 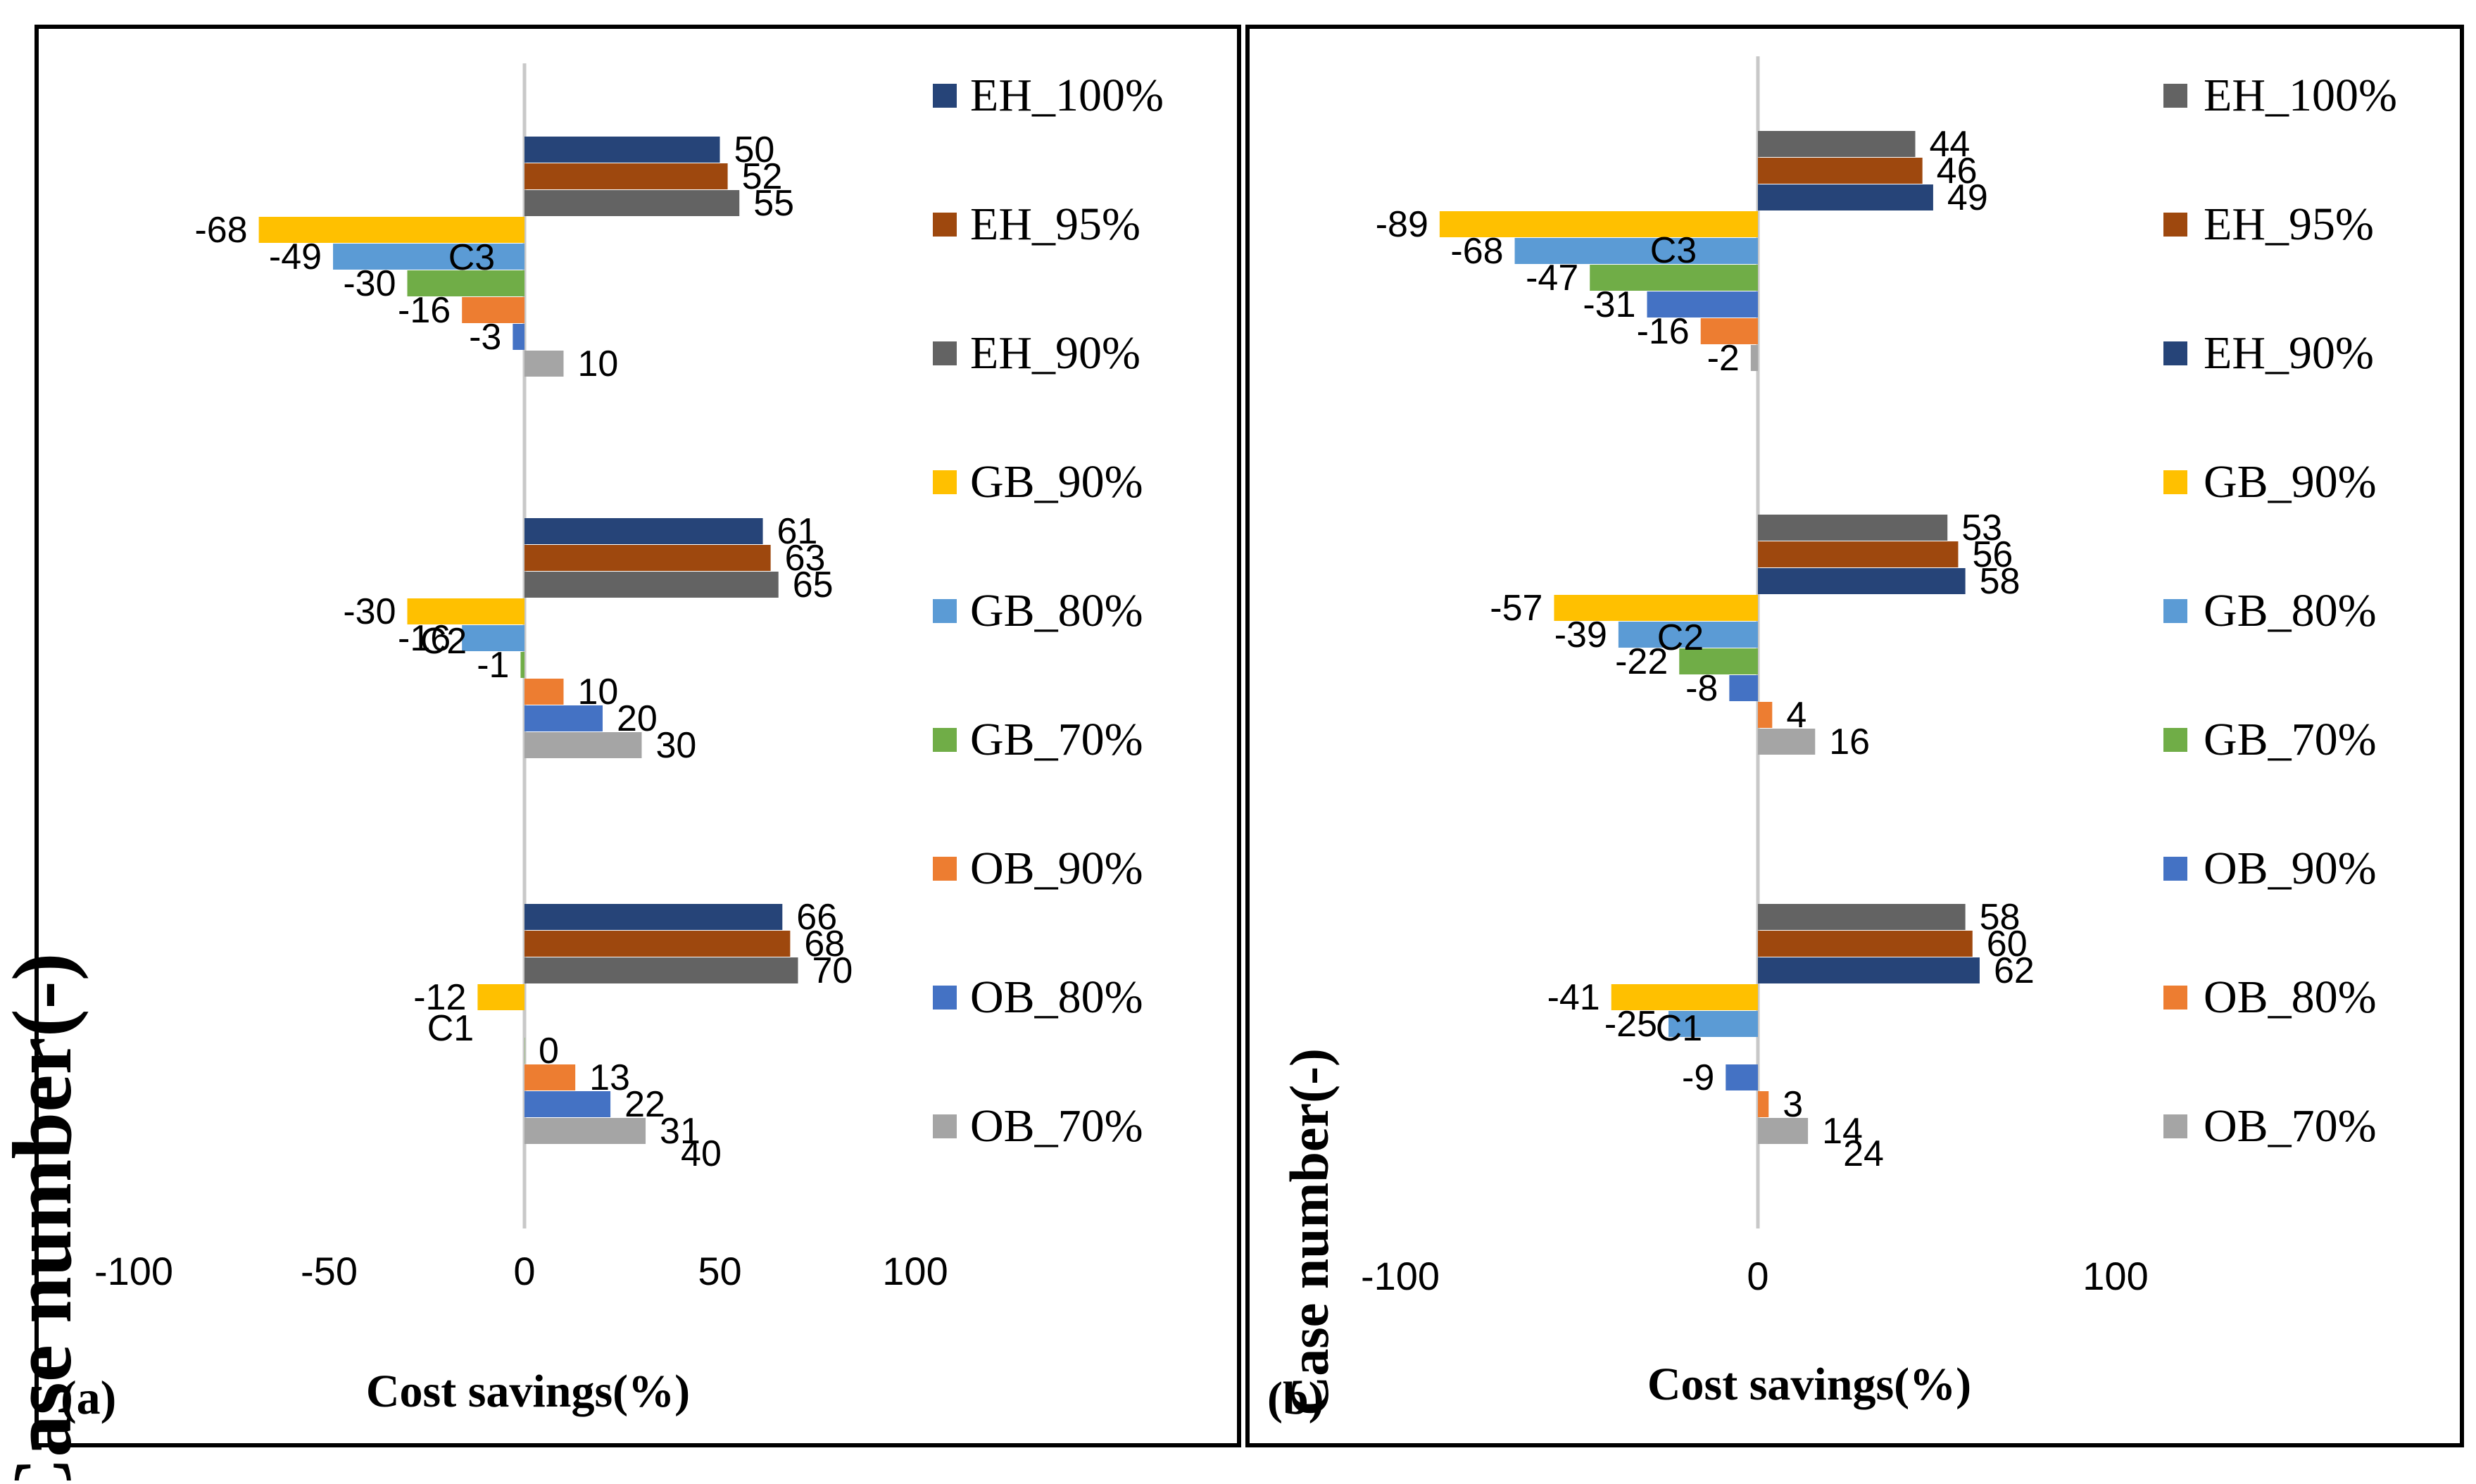 What do you see at coordinates (813, 585) in the screenshot?
I see `data-label-a-c2-eh_90pct: 65` at bounding box center [813, 585].